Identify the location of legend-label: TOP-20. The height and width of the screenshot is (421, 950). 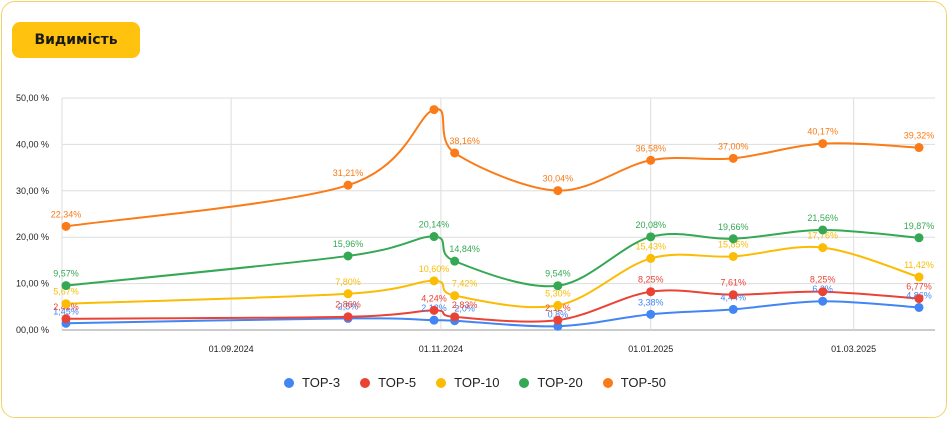
(560, 382).